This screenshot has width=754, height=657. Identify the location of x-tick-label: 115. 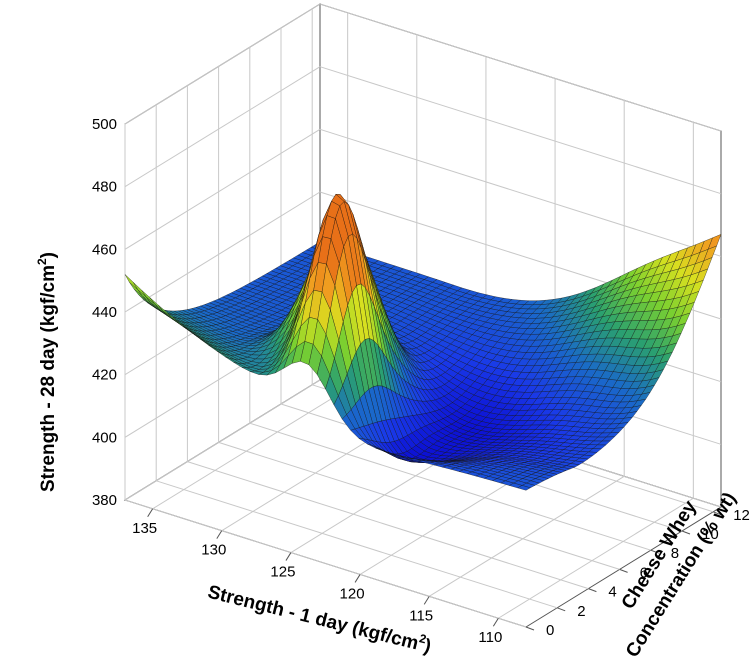
(421, 615).